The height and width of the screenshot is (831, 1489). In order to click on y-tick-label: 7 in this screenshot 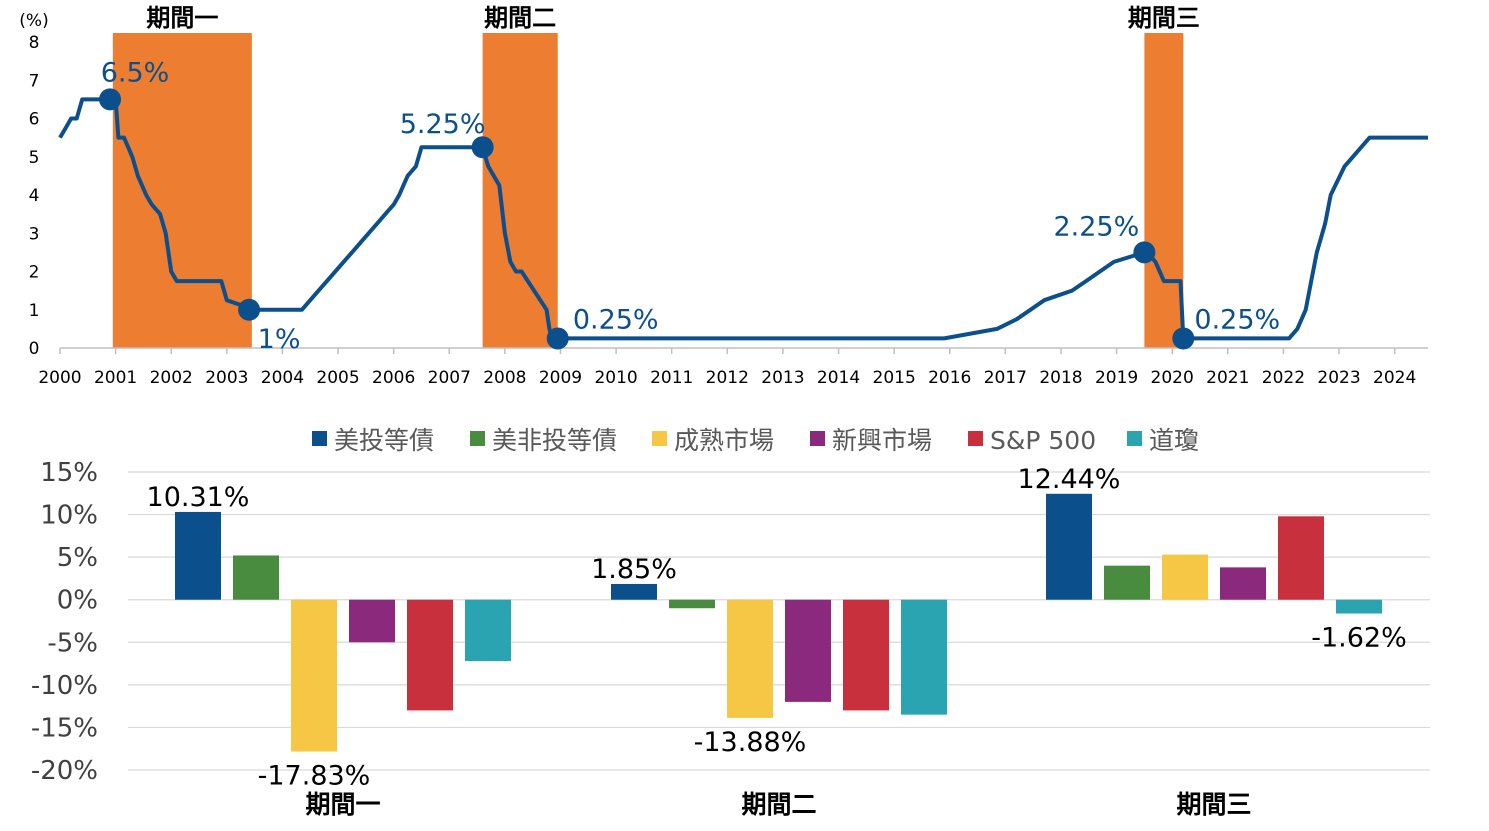, I will do `click(34, 81)`.